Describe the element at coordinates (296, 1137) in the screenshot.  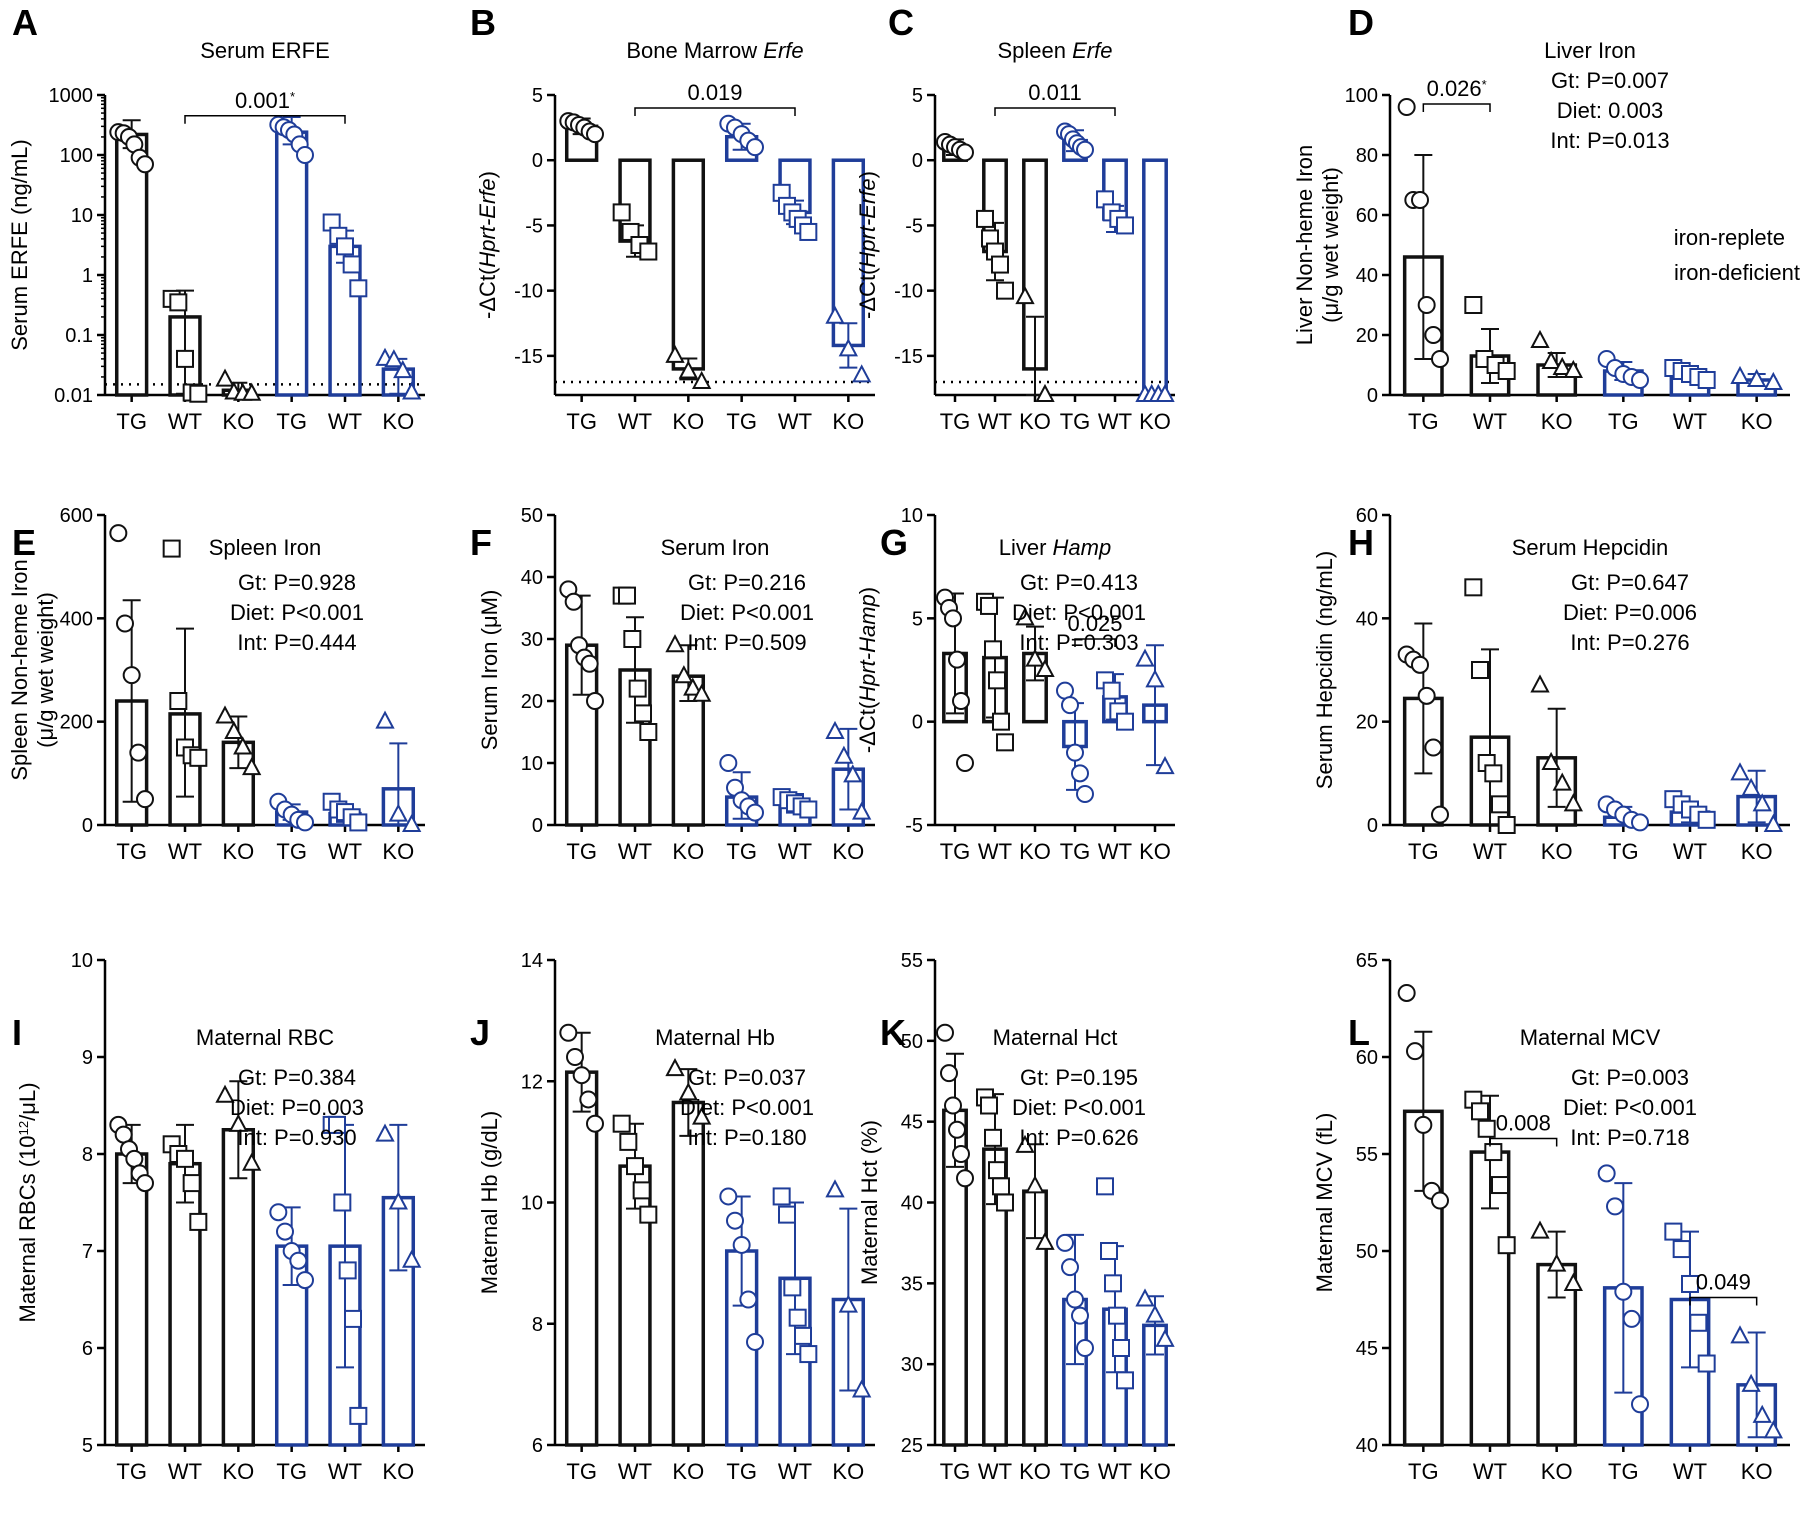
I see `stats-text: Int: P=0.930` at that location.